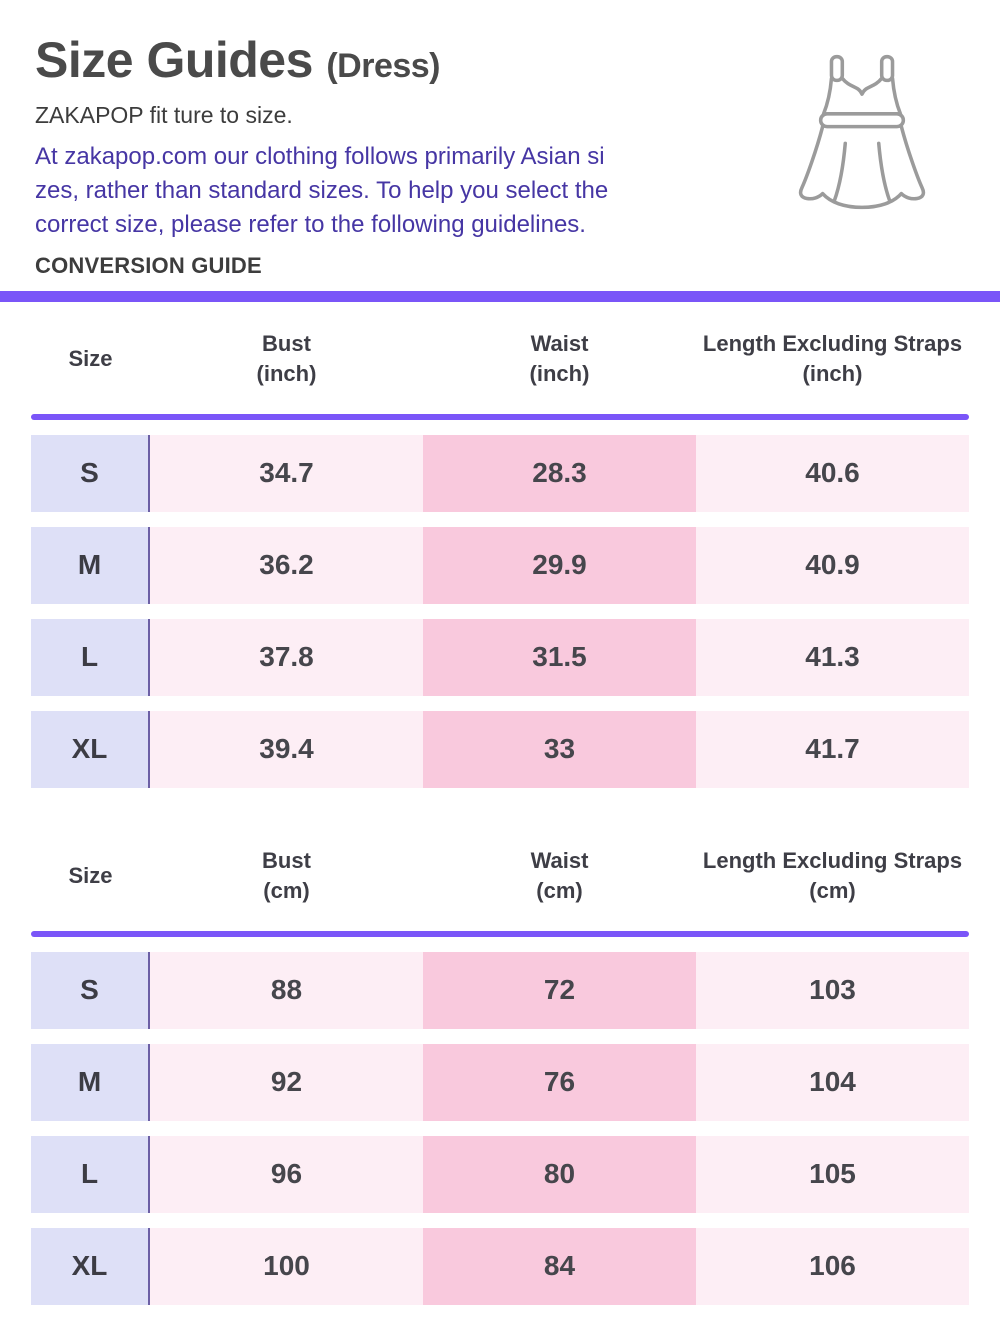  I want to click on table-row-s: S 34.7 28.3 40.6, so click(500, 473).